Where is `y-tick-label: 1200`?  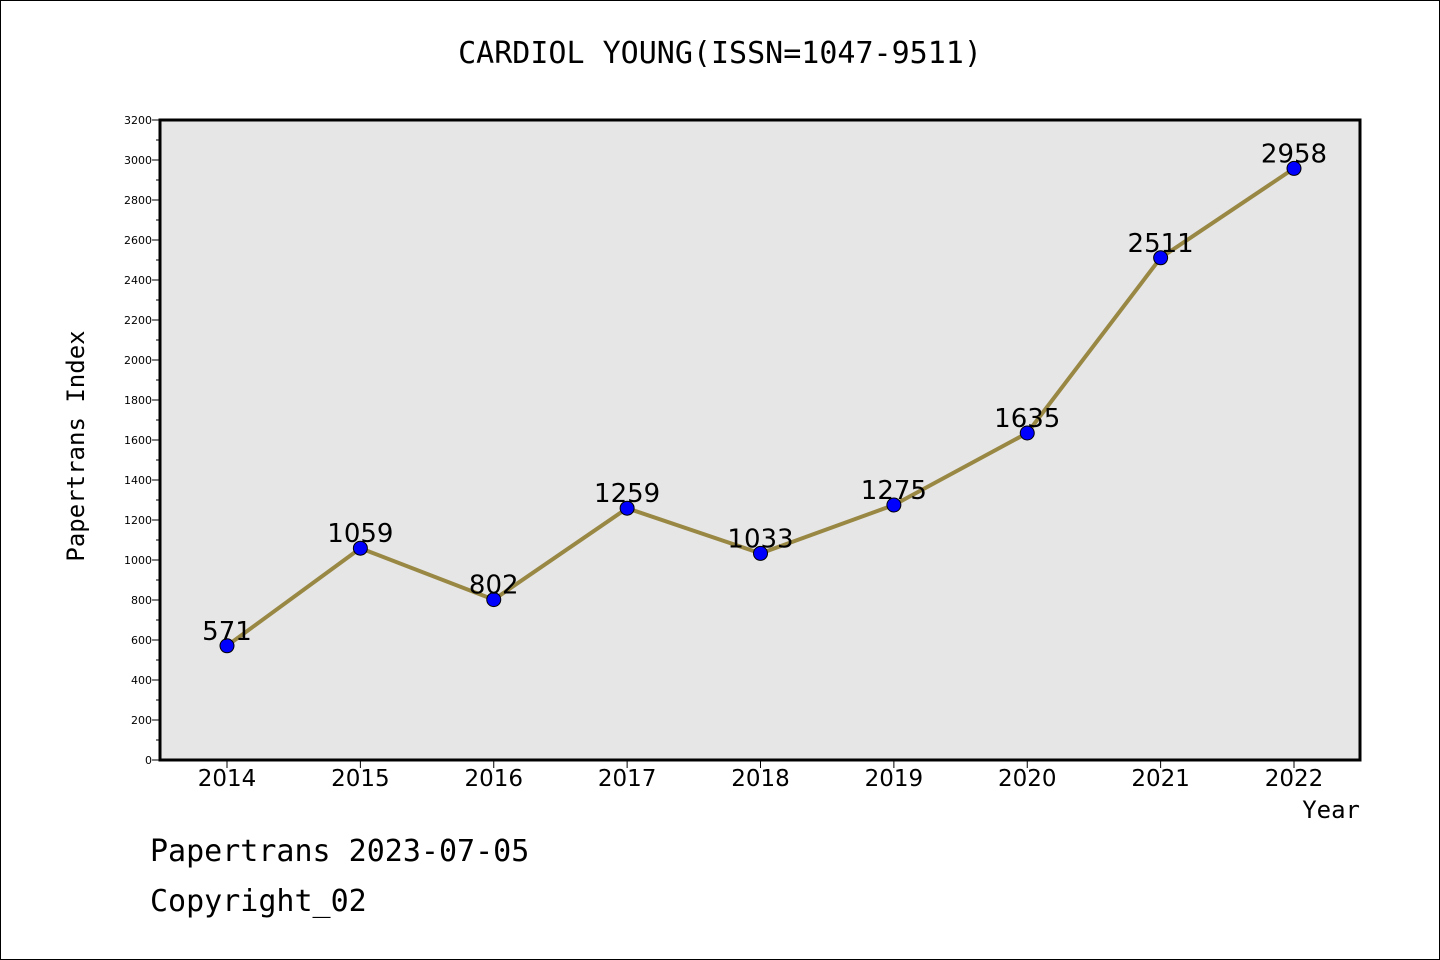
y-tick-label: 1200 is located at coordinates (138, 520).